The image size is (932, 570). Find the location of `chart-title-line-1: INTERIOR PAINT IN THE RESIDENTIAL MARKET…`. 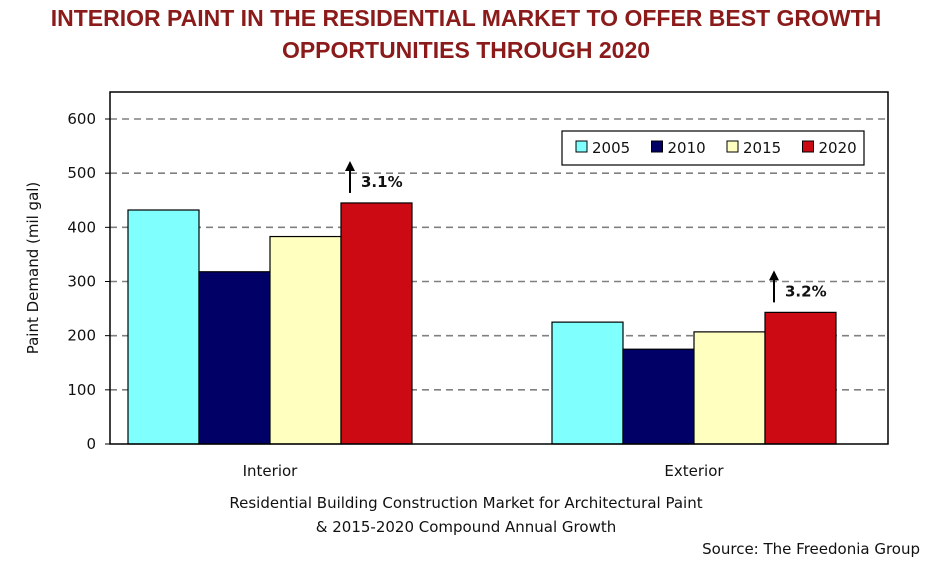

chart-title-line-1: INTERIOR PAINT IN THE RESIDENTIAL MARKET… is located at coordinates (466, 18).